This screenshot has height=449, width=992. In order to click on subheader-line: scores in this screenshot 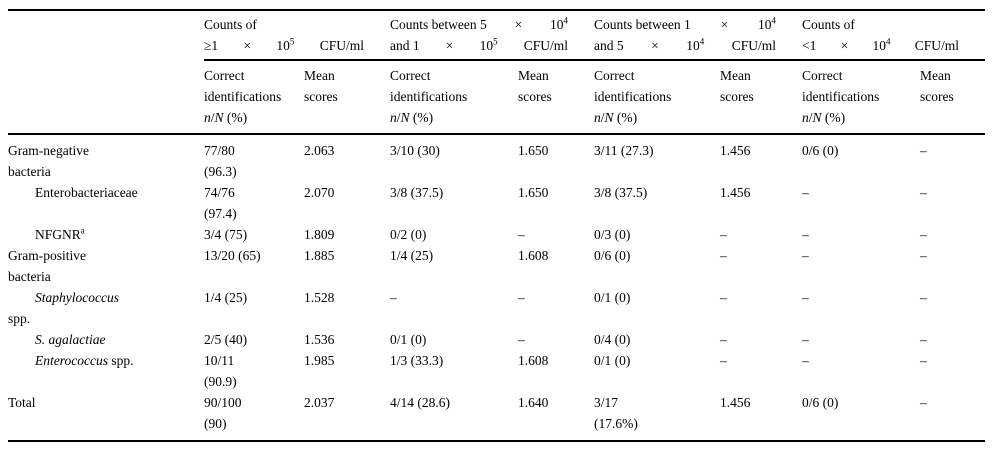, I will do `click(937, 96)`.